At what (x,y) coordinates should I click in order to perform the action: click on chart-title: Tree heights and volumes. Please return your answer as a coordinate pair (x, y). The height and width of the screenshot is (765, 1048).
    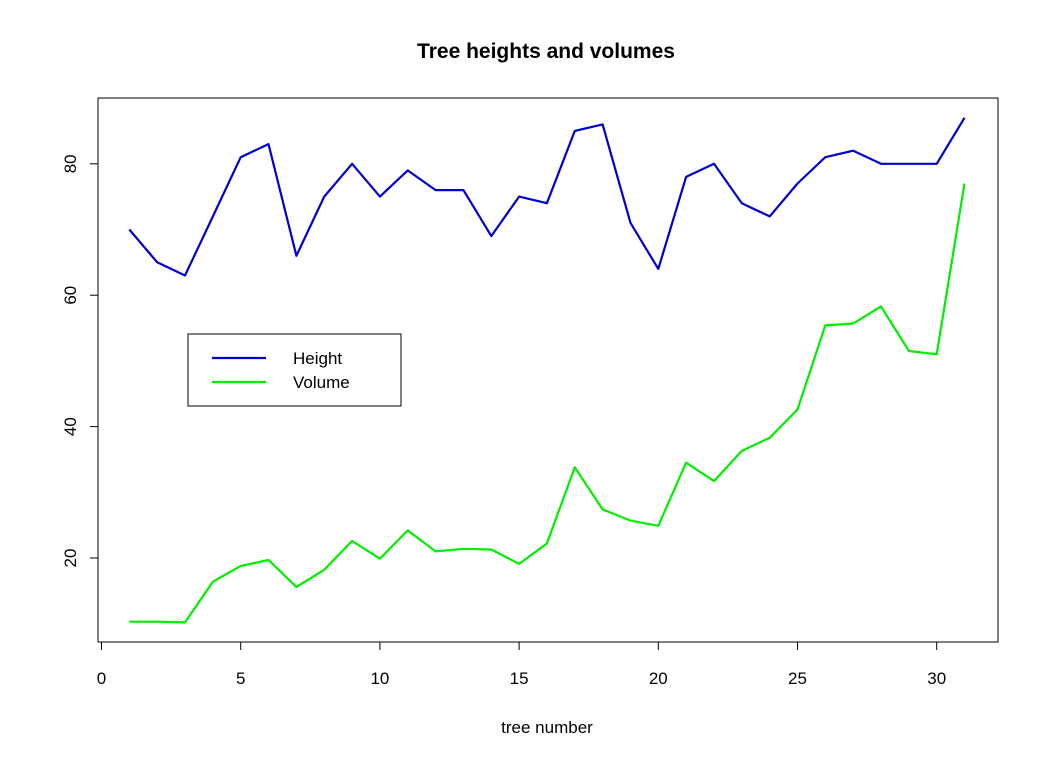
    Looking at the image, I should click on (546, 51).